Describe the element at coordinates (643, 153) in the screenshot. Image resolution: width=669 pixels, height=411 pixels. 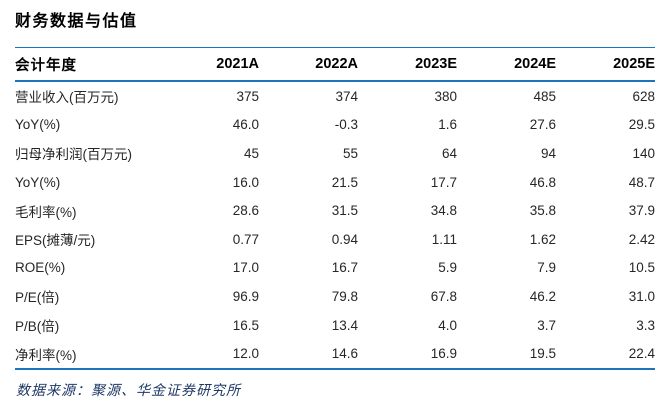
I see `row-value: 140` at that location.